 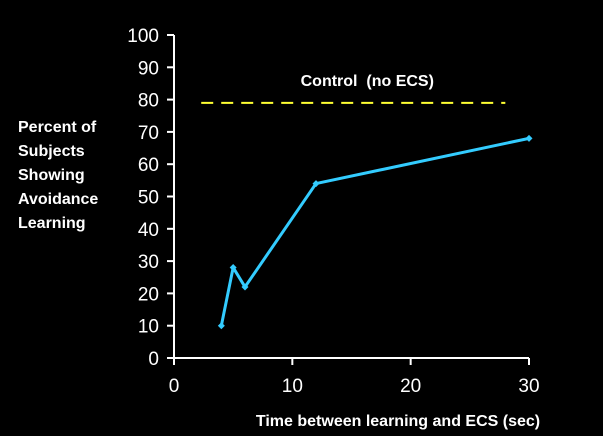 What do you see at coordinates (354, 377) in the screenshot?
I see `x-ticks: 0 10 20 30` at bounding box center [354, 377].